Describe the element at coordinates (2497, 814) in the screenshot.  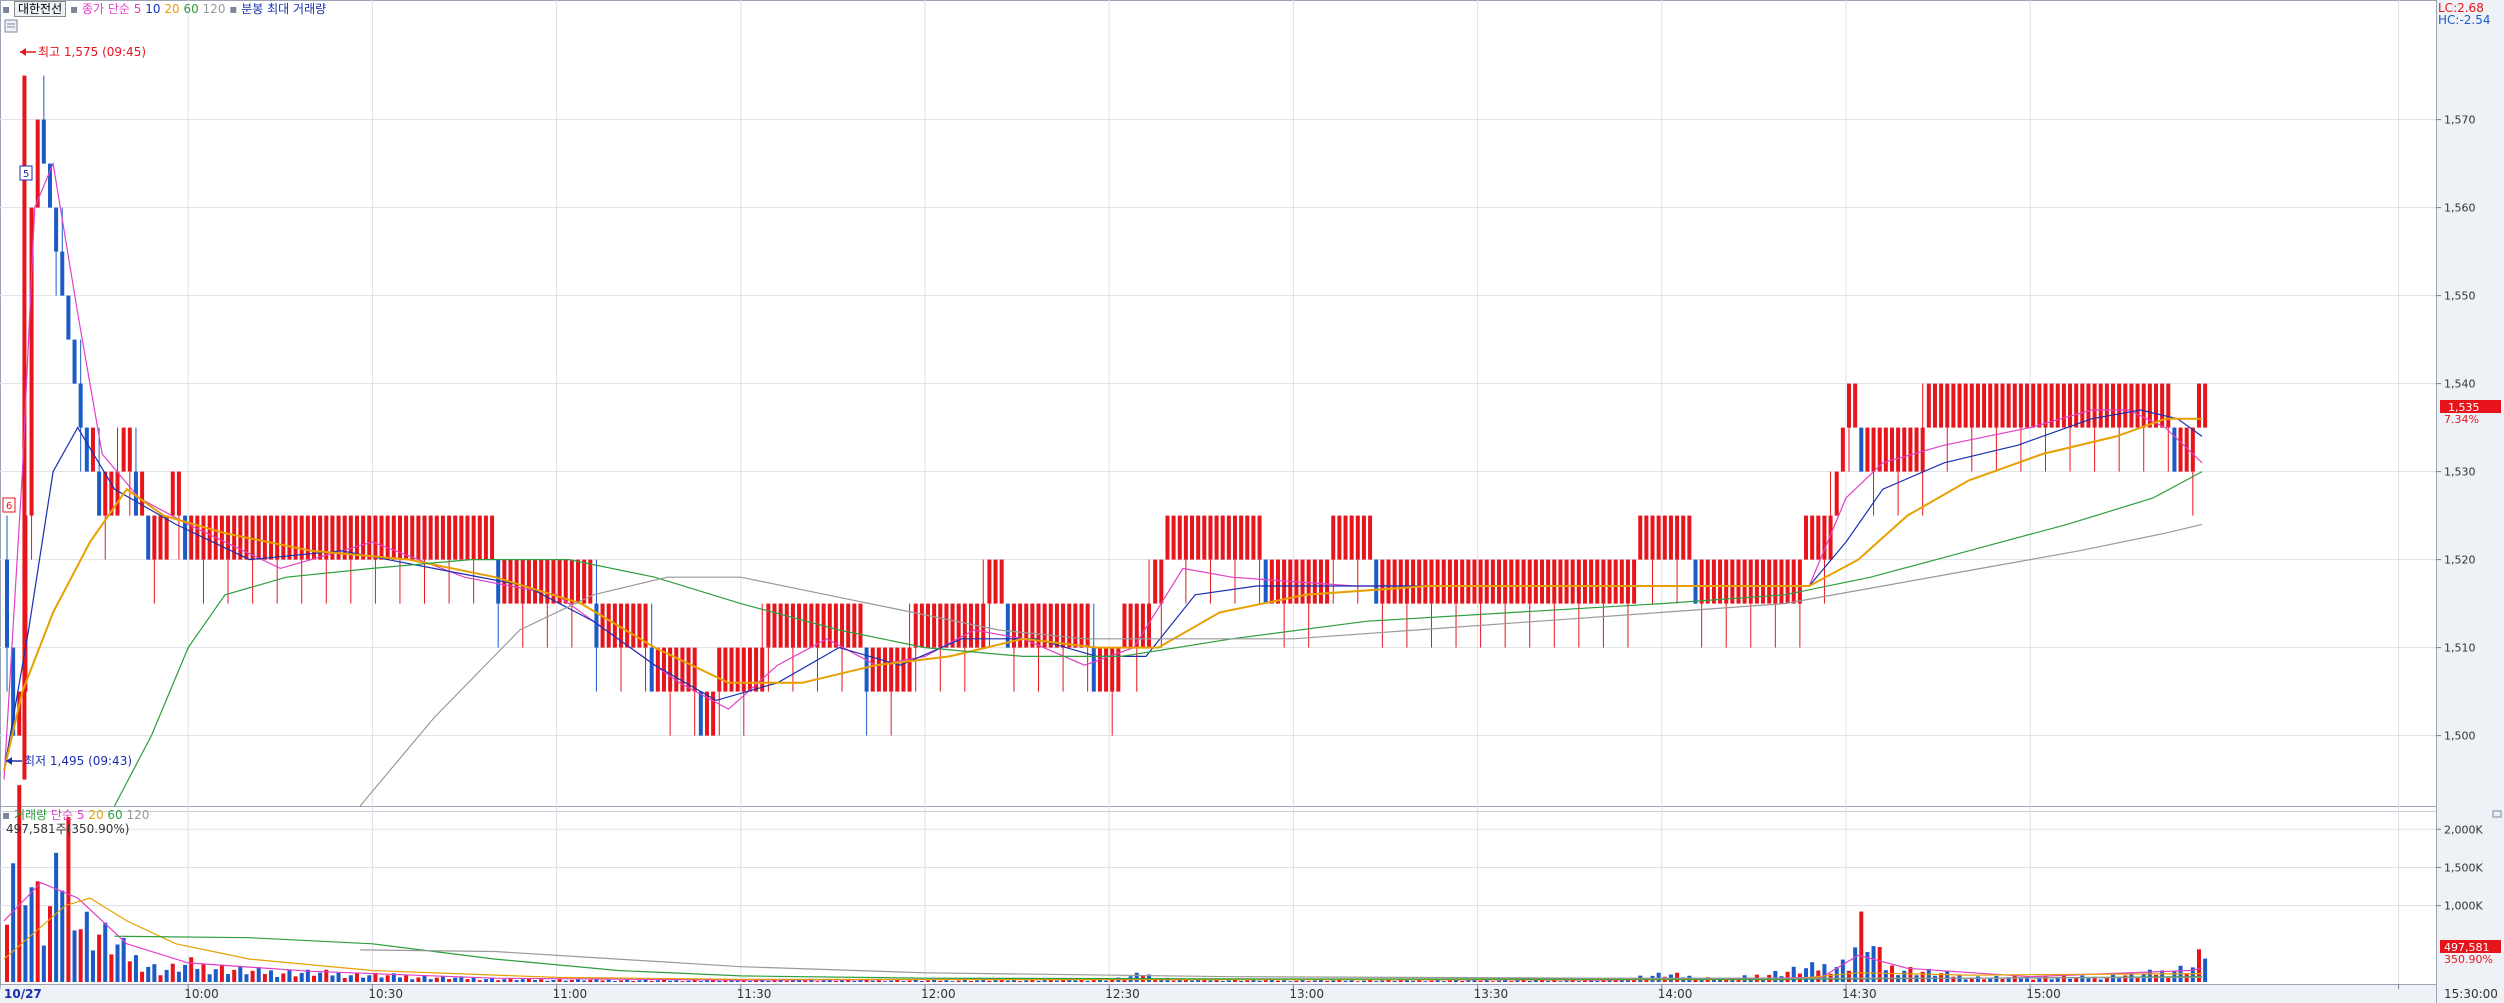
I see `panel-maximize-icon` at that location.